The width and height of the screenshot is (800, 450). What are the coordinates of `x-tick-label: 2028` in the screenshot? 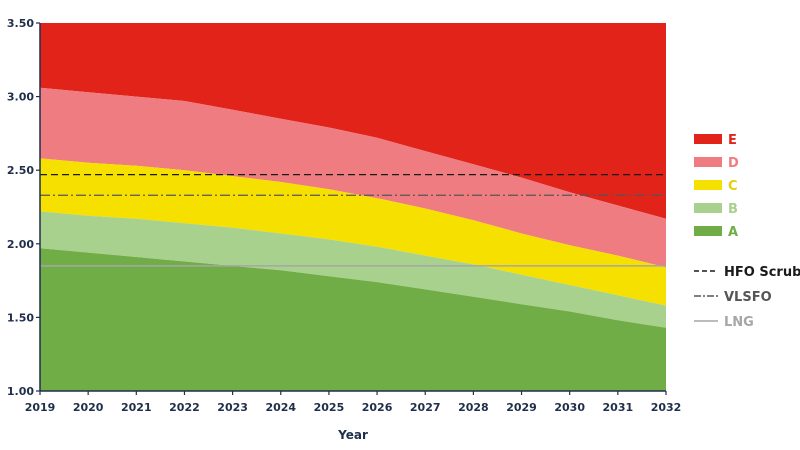 It's located at (473, 407).